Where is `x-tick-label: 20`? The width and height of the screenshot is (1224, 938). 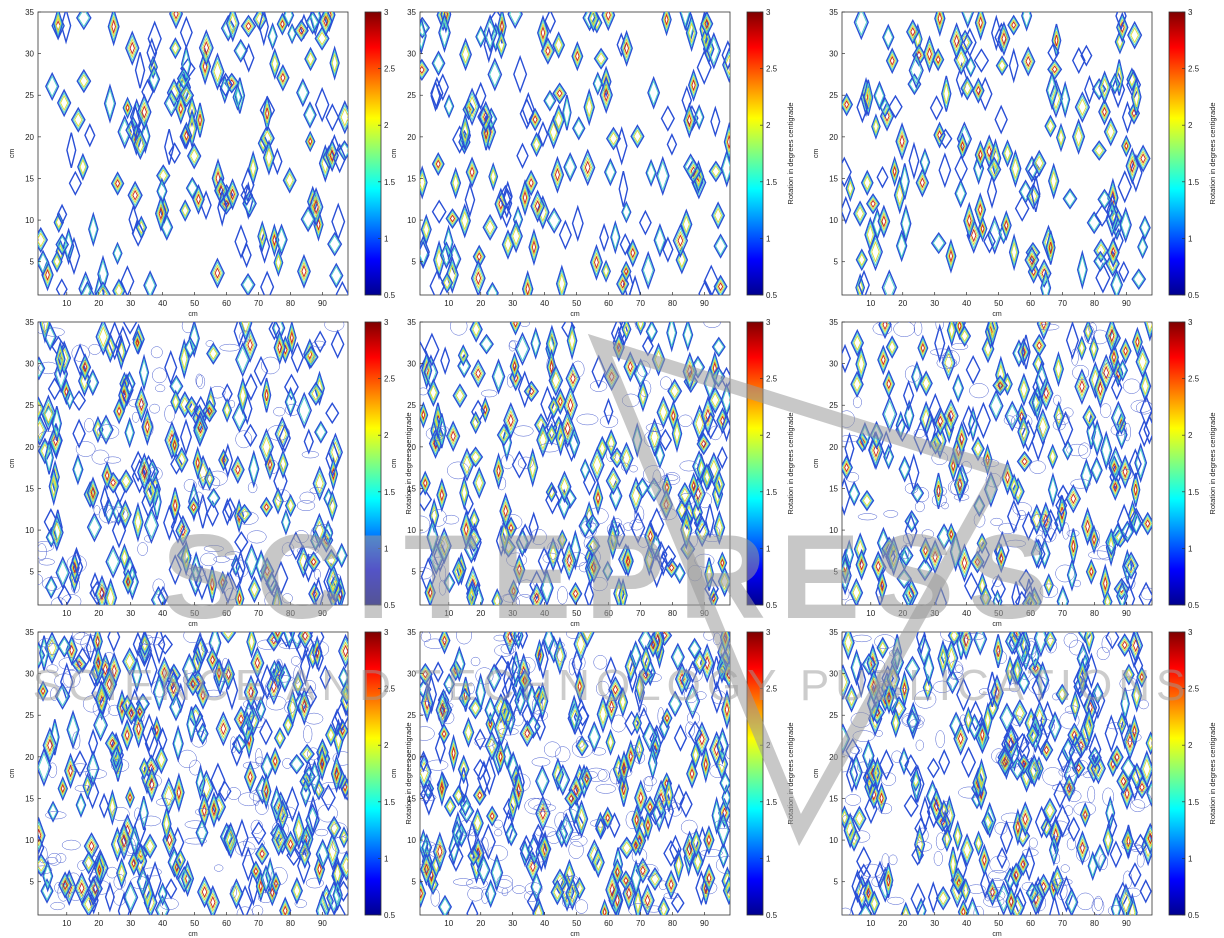 x-tick-label: 20 is located at coordinates (480, 303).